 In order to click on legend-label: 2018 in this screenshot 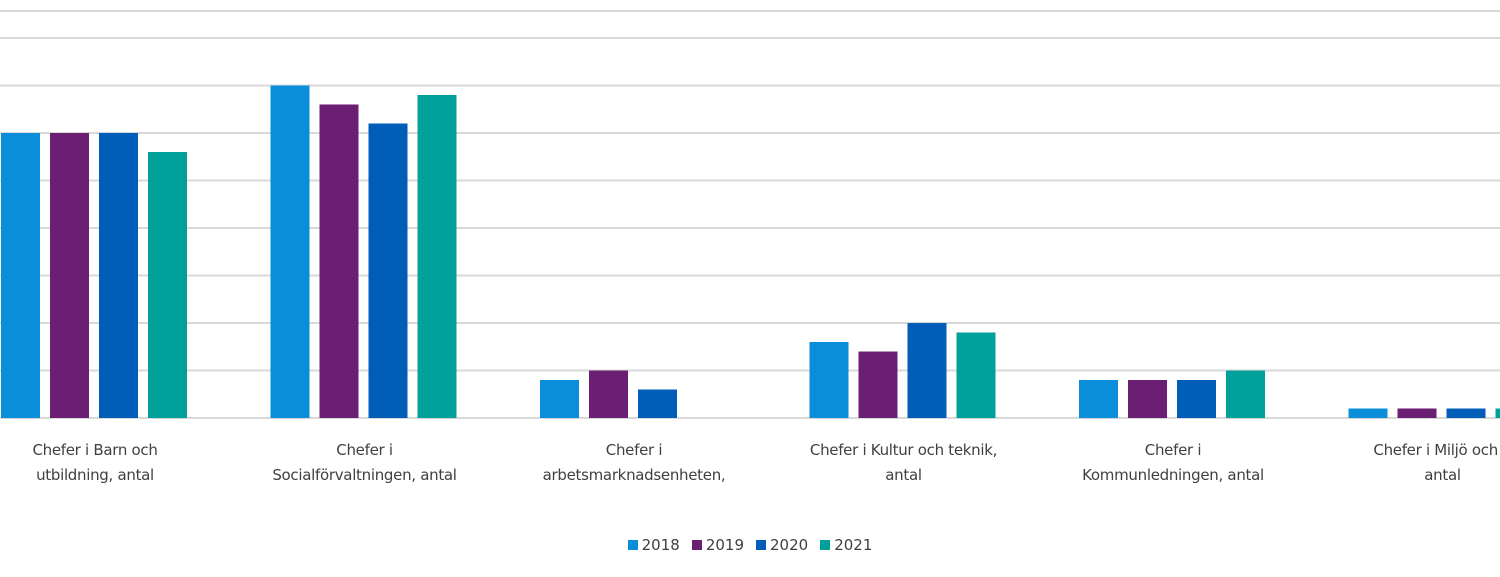, I will do `click(660, 545)`.